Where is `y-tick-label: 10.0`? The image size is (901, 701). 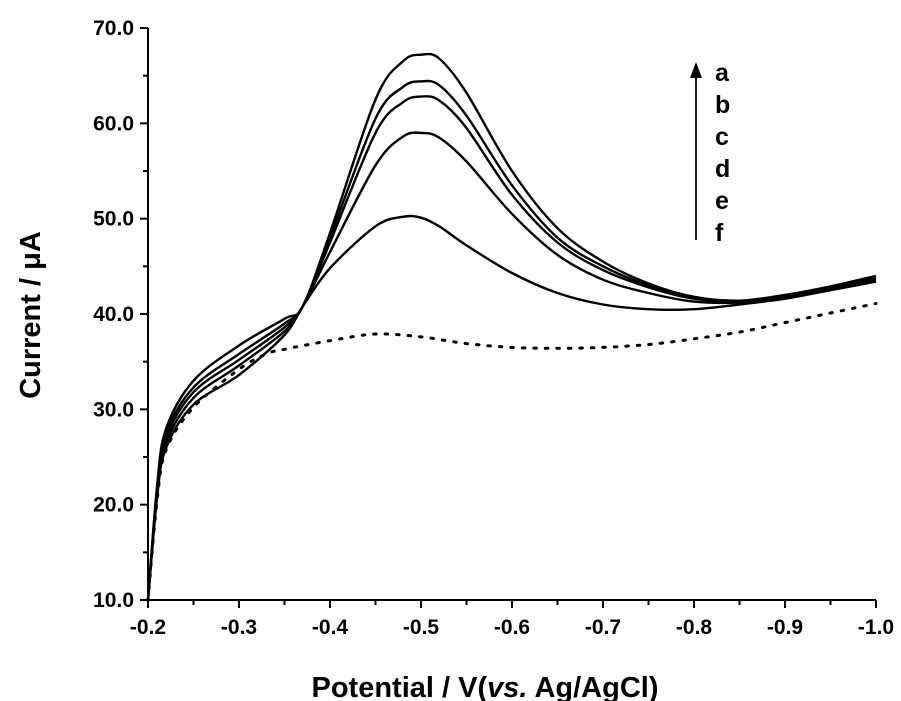
y-tick-label: 10.0 is located at coordinates (113, 600).